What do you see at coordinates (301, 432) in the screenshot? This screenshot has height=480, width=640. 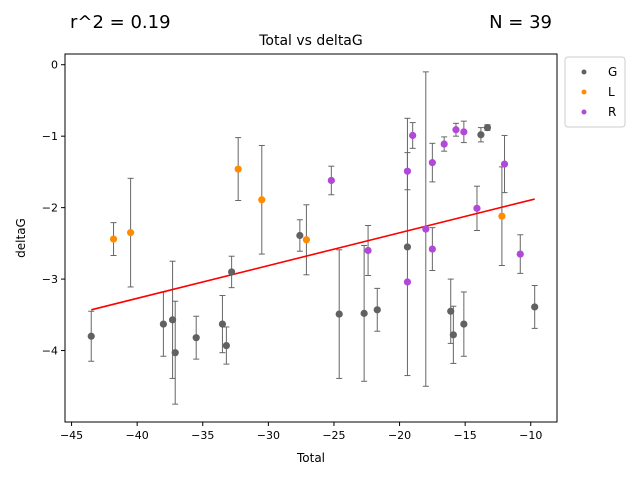 I see `x-ticks: −45 −40 −35 −30 −25 −20 −15 −10` at bounding box center [301, 432].